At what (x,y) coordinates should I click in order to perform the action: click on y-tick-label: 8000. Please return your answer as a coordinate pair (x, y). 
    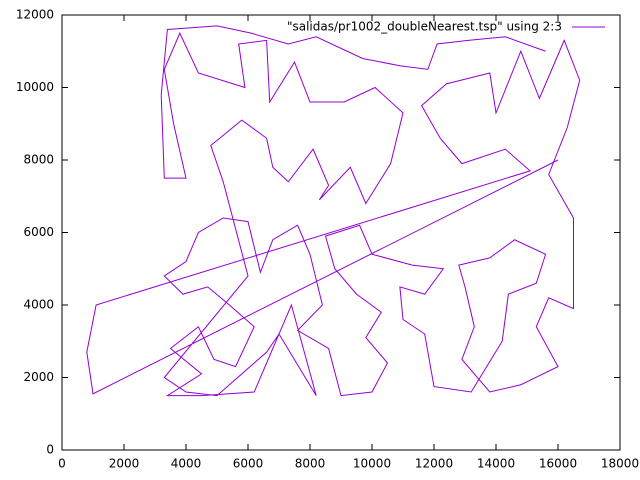
    Looking at the image, I should click on (38, 160).